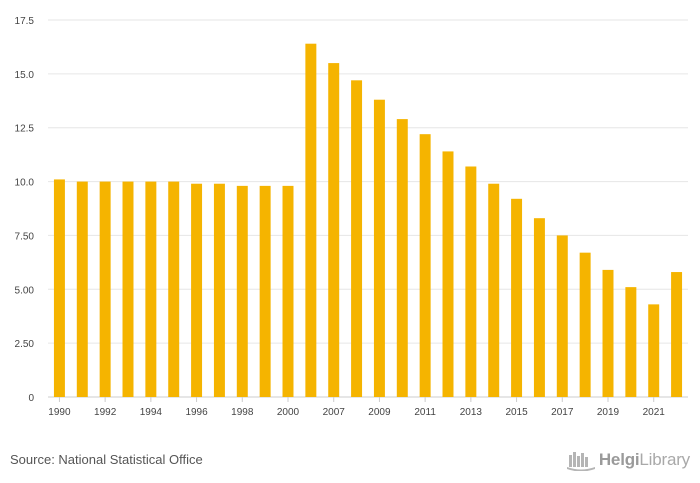 This screenshot has width=700, height=483. Describe the element at coordinates (334, 412) in the screenshot. I see `x-tick-label: 2007` at that location.